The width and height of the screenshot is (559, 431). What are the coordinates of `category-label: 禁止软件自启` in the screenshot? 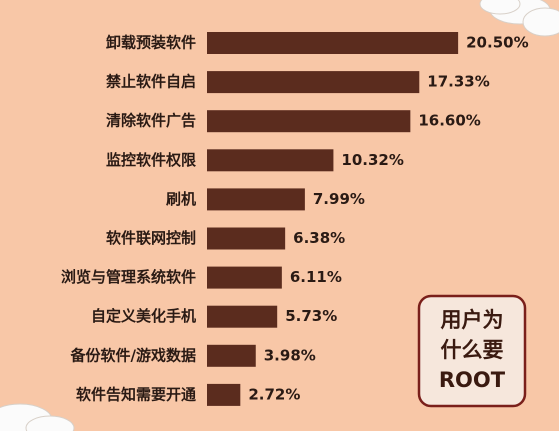 It's located at (151, 82).